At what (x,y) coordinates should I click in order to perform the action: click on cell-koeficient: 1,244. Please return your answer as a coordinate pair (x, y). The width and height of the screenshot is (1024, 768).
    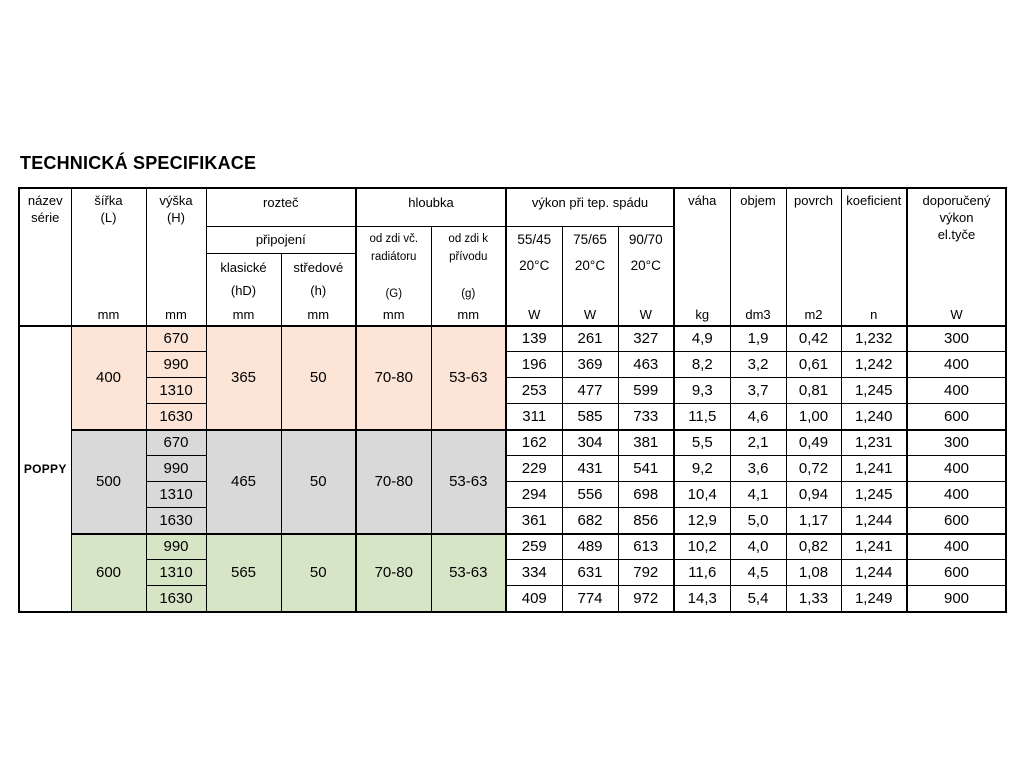
    Looking at the image, I should click on (874, 520).